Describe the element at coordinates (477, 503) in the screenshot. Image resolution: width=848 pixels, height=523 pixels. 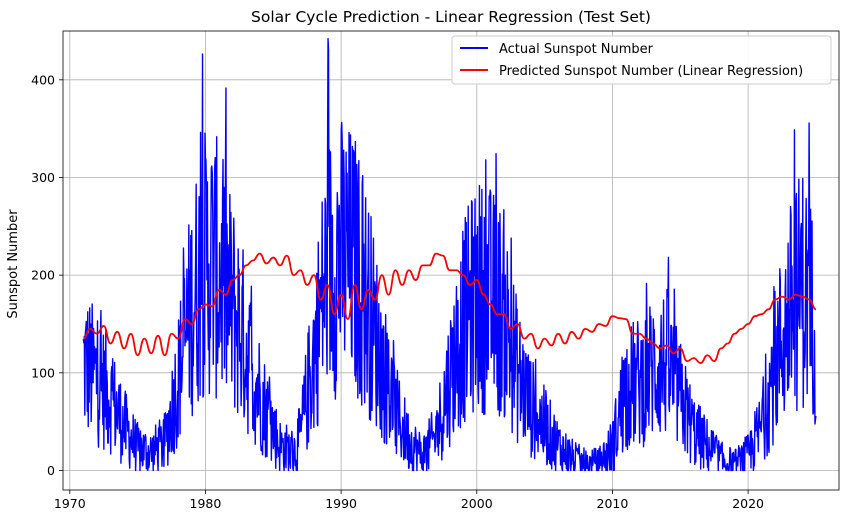
I see `x-tick-label: 2000` at that location.